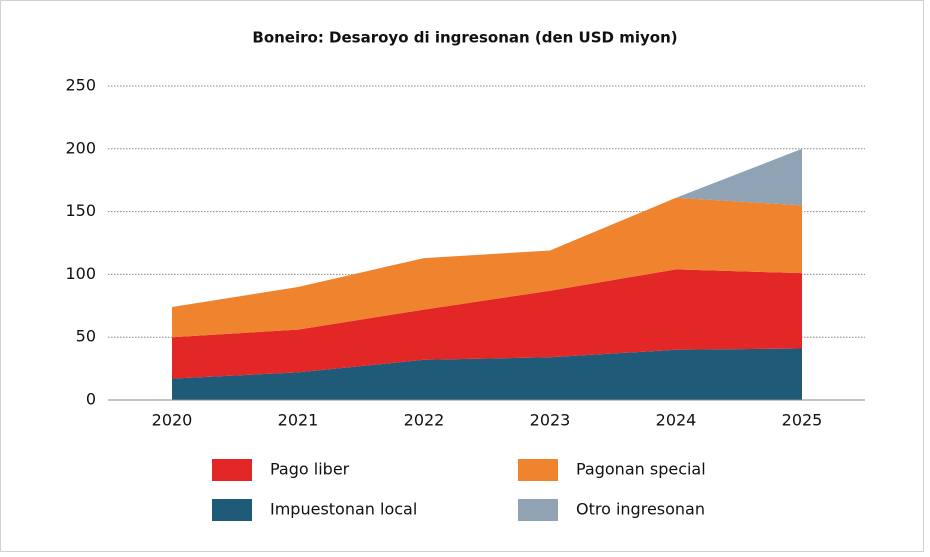  I want to click on x-tick-label: 2023, so click(550, 420).